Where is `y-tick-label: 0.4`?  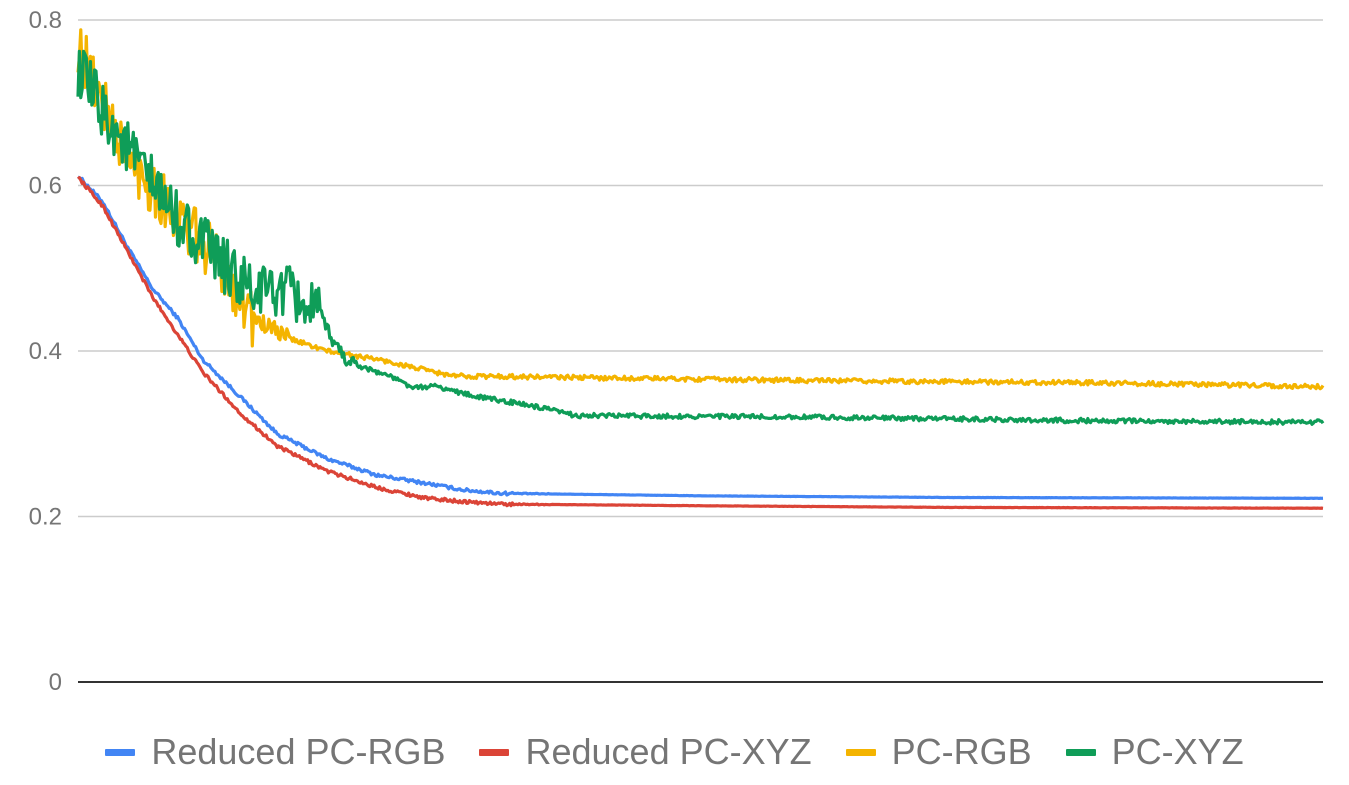
y-tick-label: 0.4 is located at coordinates (45, 351).